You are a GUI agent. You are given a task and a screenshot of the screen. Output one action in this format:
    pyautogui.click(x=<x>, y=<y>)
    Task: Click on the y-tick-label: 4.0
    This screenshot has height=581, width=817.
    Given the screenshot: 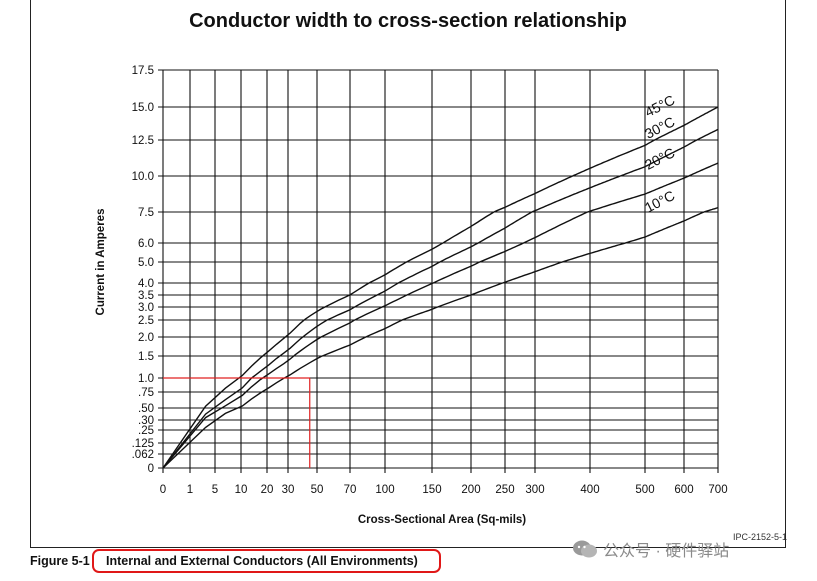 What is the action you would take?
    pyautogui.click(x=146, y=284)
    